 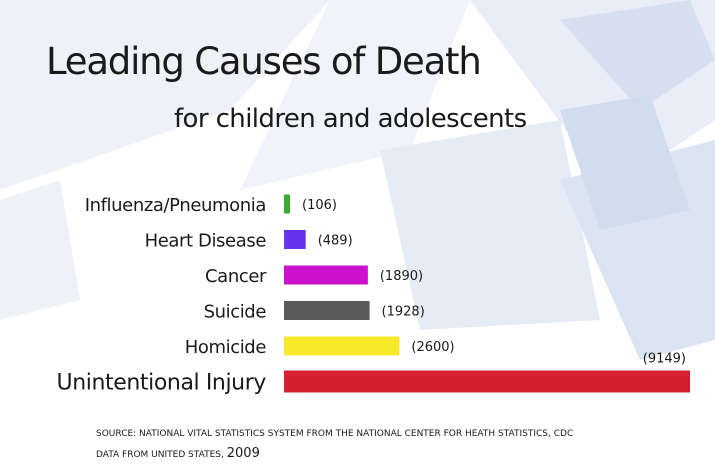 I want to click on category-label: Suicide, so click(x=235, y=312).